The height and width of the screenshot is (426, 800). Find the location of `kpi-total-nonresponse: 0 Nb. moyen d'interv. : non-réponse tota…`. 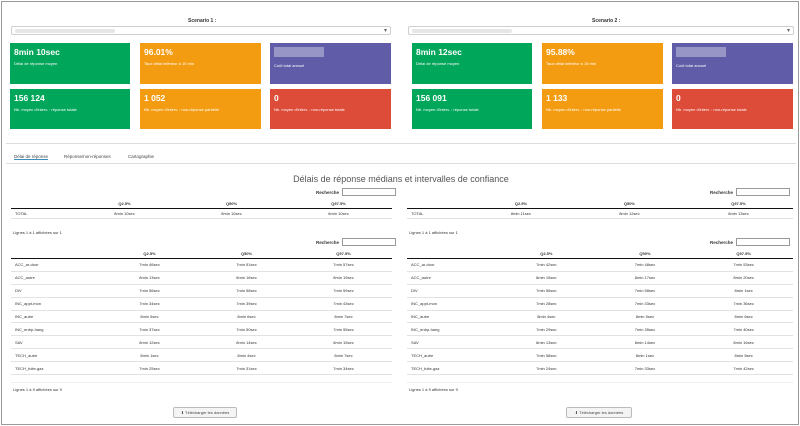

kpi-total-nonresponse: 0 Nb. moyen d'interv. : non-réponse tota… is located at coordinates (330, 109).